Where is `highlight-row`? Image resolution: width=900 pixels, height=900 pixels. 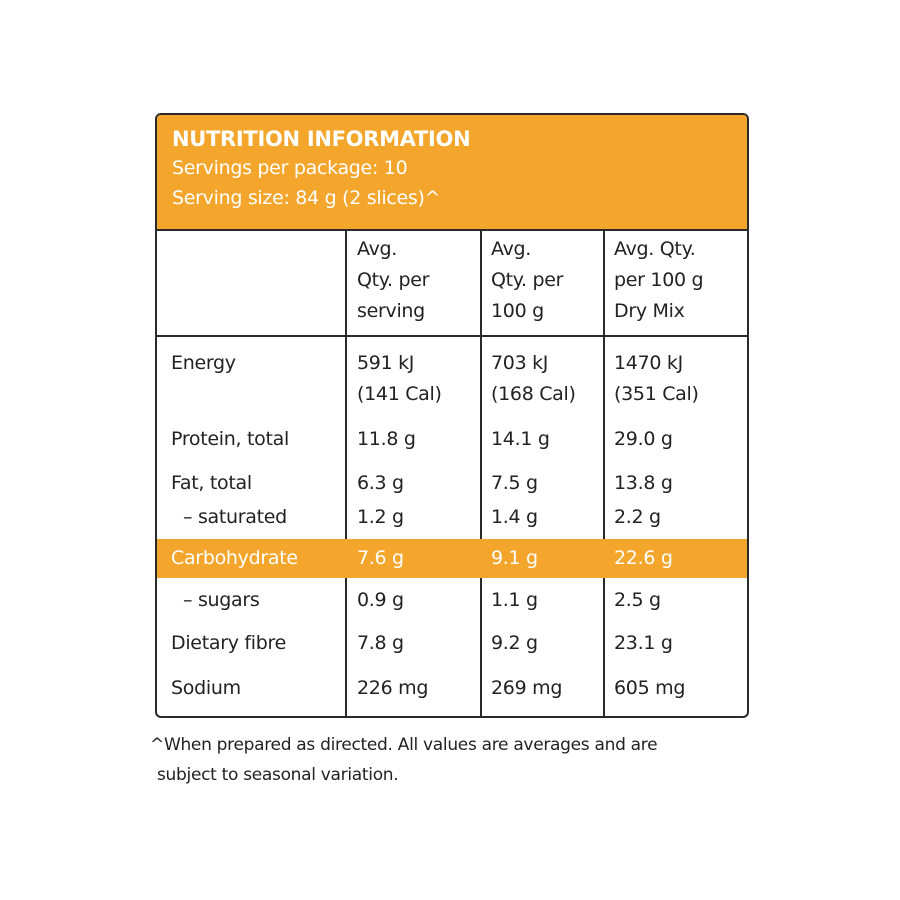 highlight-row is located at coordinates (452, 558).